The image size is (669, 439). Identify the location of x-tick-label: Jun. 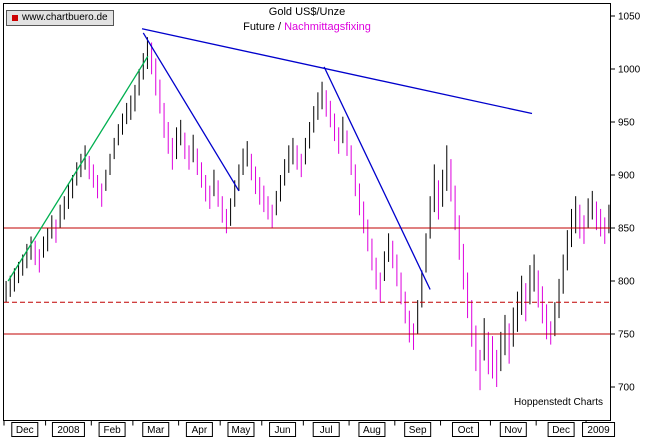
(282, 430).